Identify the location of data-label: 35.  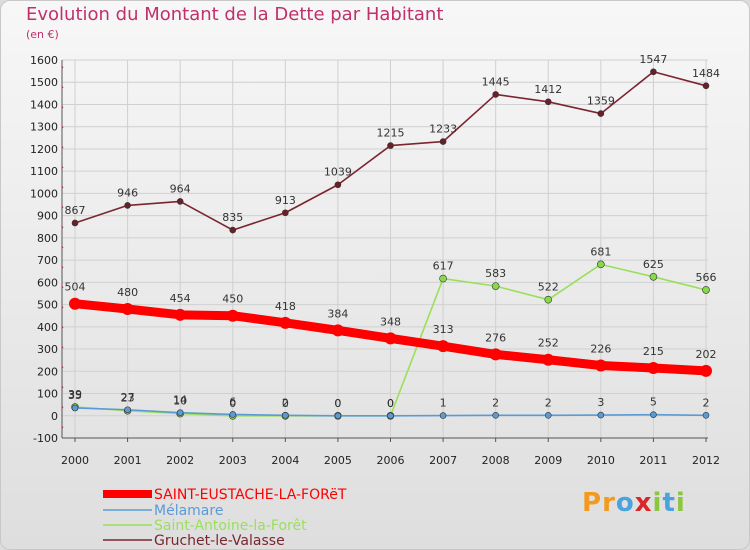
(75, 395).